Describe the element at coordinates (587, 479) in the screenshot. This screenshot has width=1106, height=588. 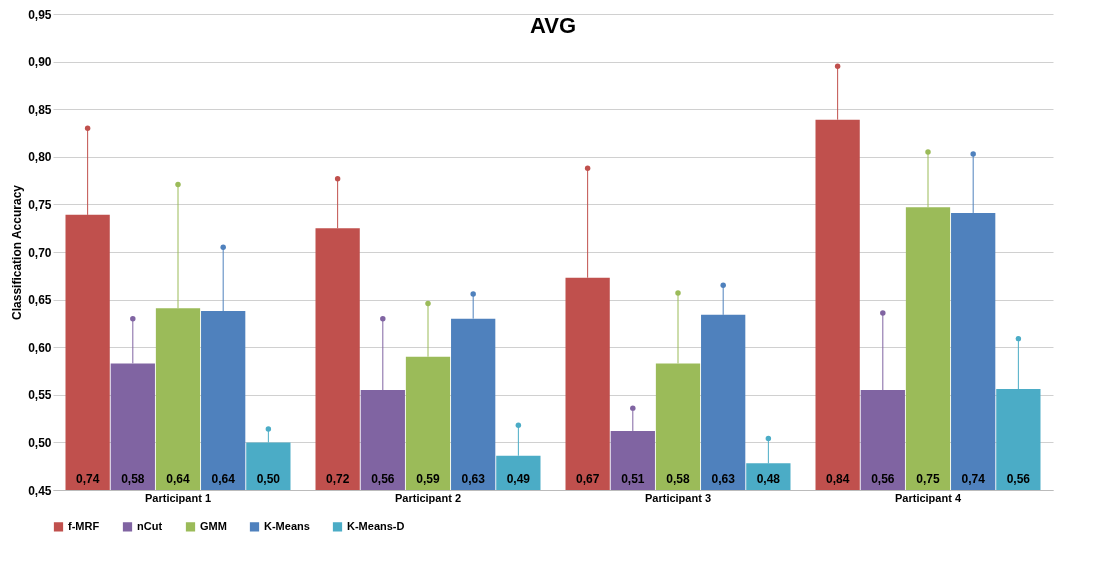
I see `data-label: 0,67` at that location.